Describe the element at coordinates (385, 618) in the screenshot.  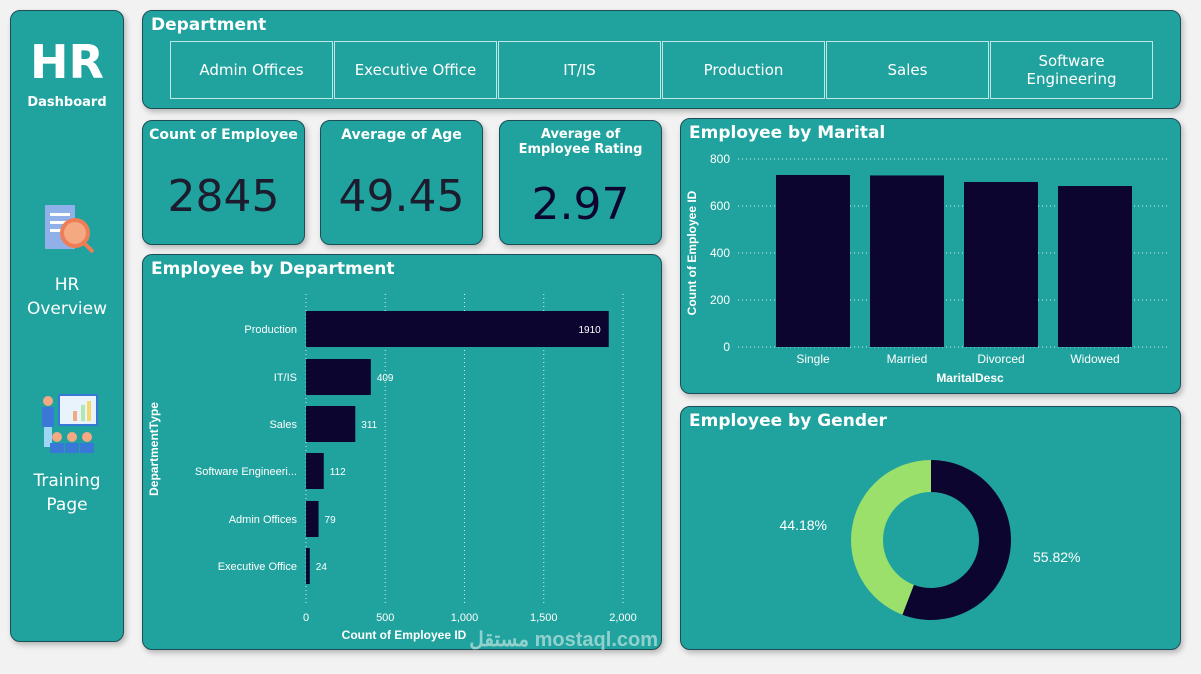
I see `x-tick-label: 500` at that location.